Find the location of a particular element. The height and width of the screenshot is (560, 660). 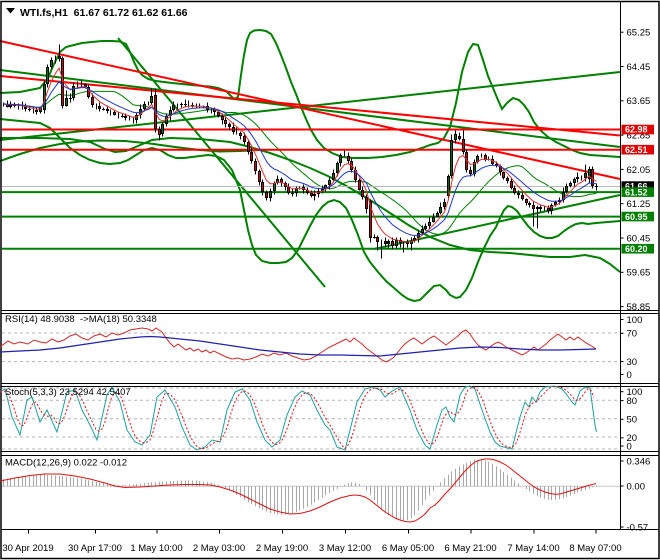

svg-text: 0.00 is located at coordinates (636, 486).